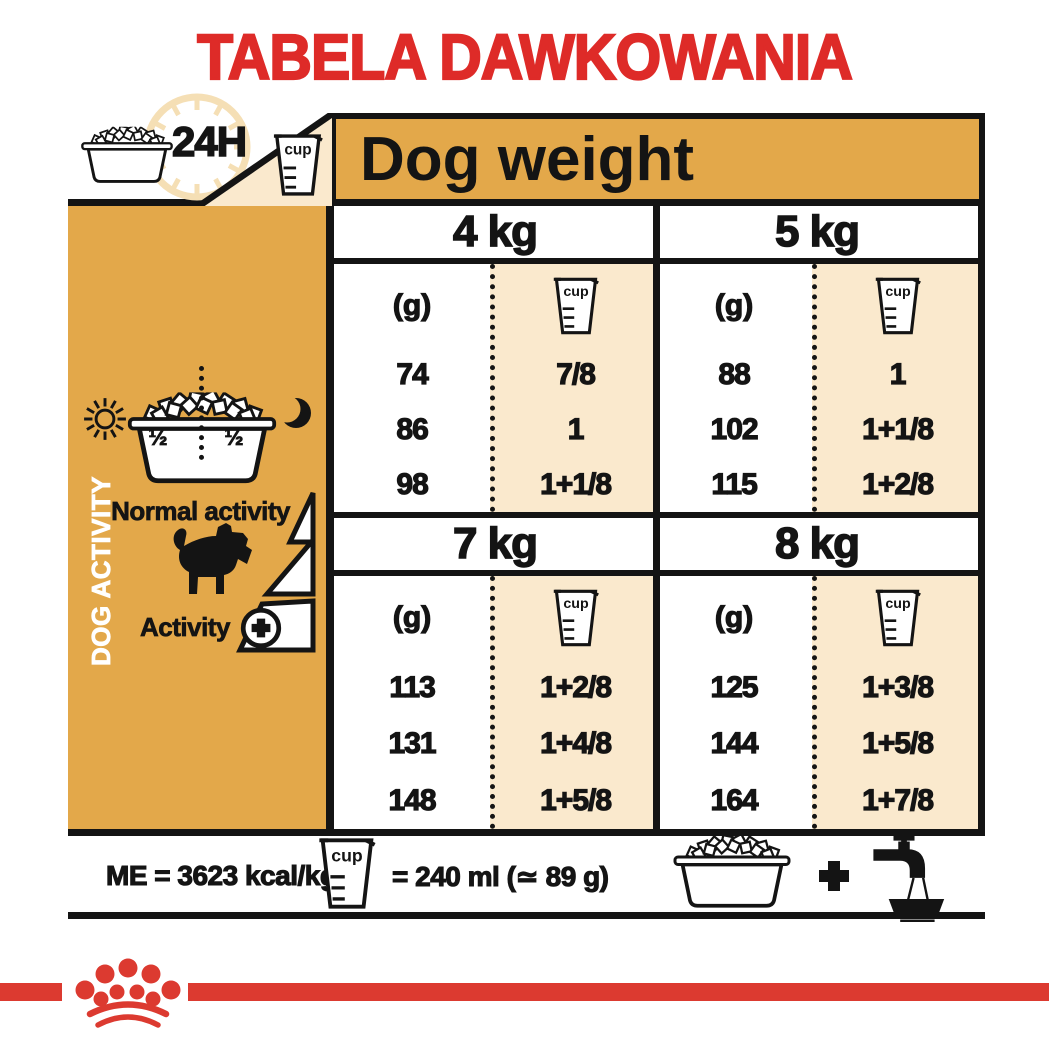  I want to click on dosage-body-row: (g) 113 131 148 cup 1+2/8 1+4/8 1+5/8, so click(656, 702).